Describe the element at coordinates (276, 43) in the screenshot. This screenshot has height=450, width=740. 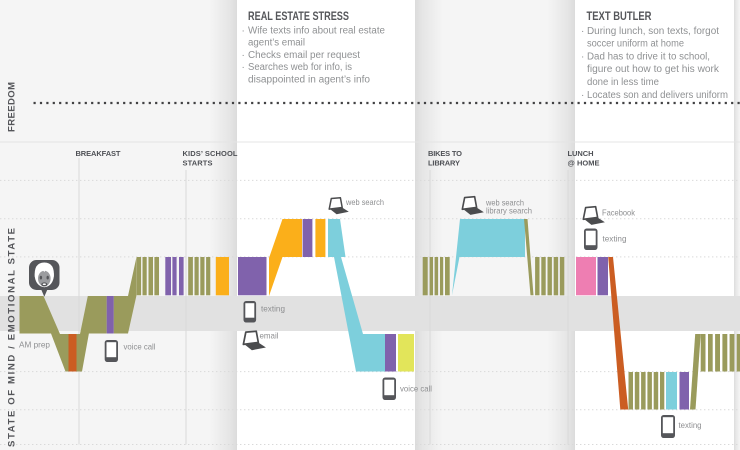
I see `svg-text: agent’s email` at that location.